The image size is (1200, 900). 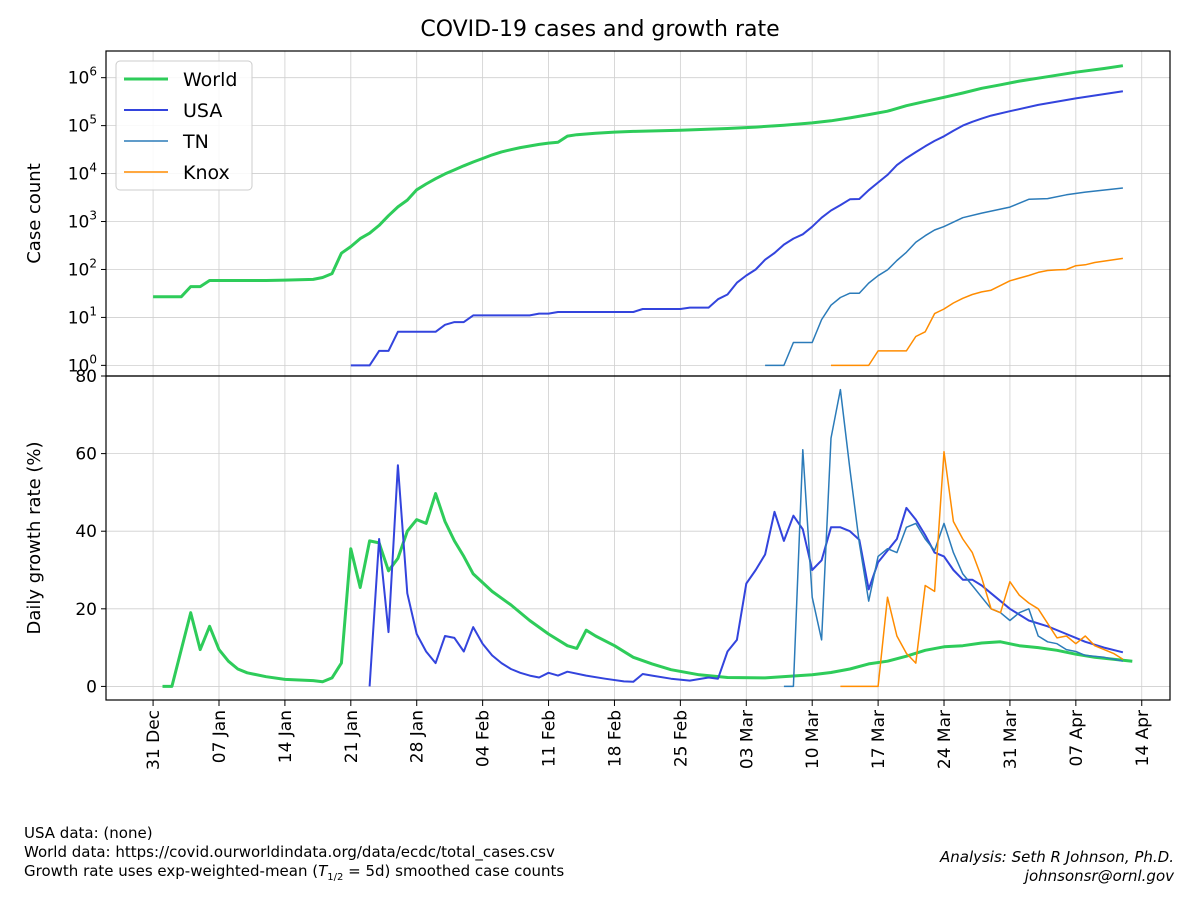 I want to click on x-tick-label: 25 Feb, so click(x=681, y=738).